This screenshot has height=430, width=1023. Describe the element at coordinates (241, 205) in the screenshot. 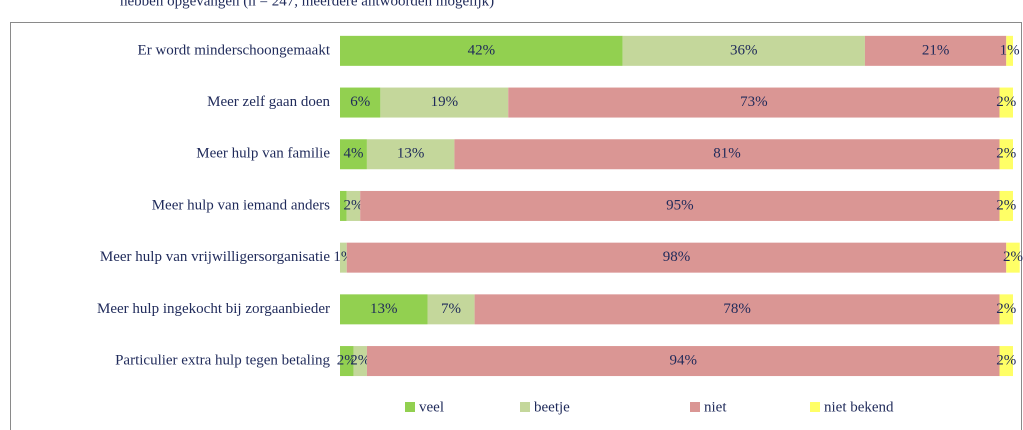

I see `category-label: Meer hulp van iemand anders` at that location.